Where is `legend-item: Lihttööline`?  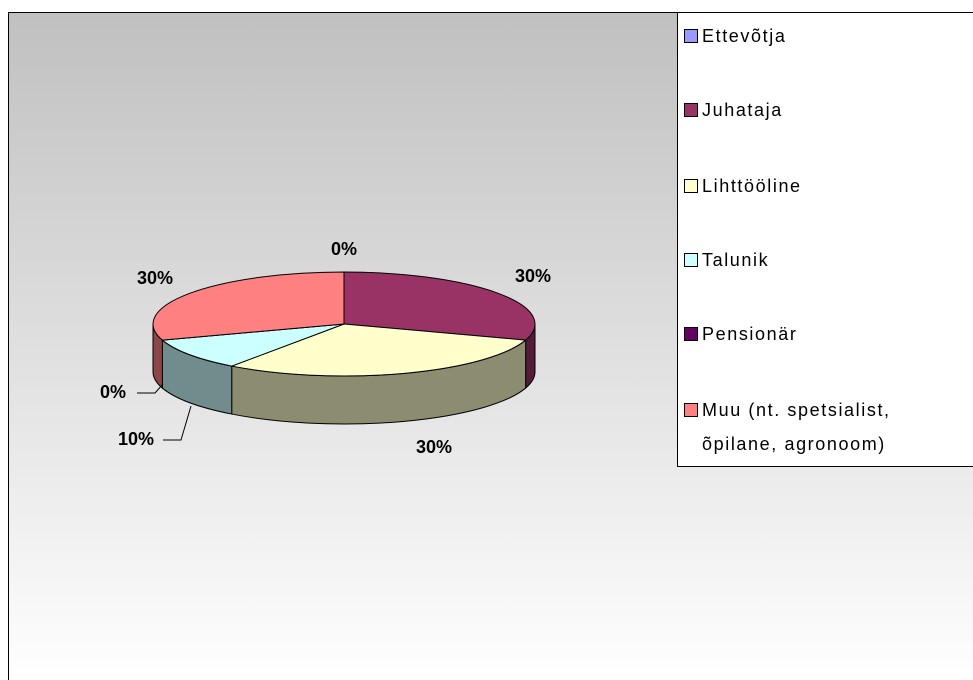 legend-item: Lihttööline is located at coordinates (824, 186).